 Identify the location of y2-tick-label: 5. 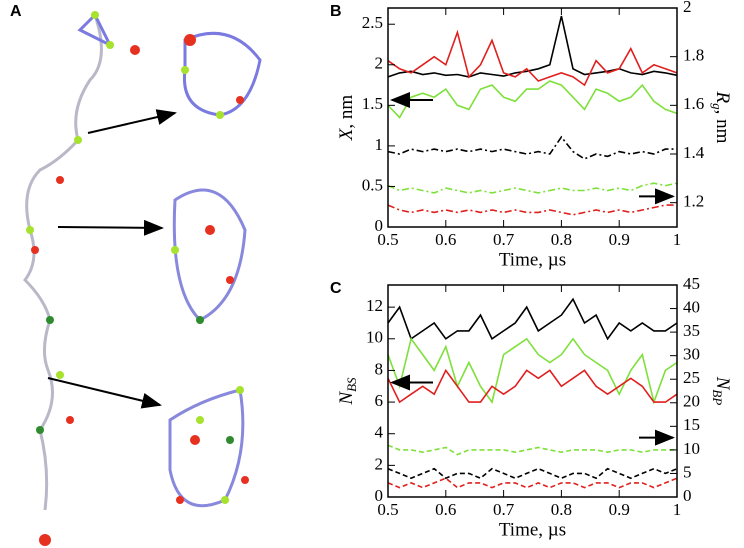
(687, 471).